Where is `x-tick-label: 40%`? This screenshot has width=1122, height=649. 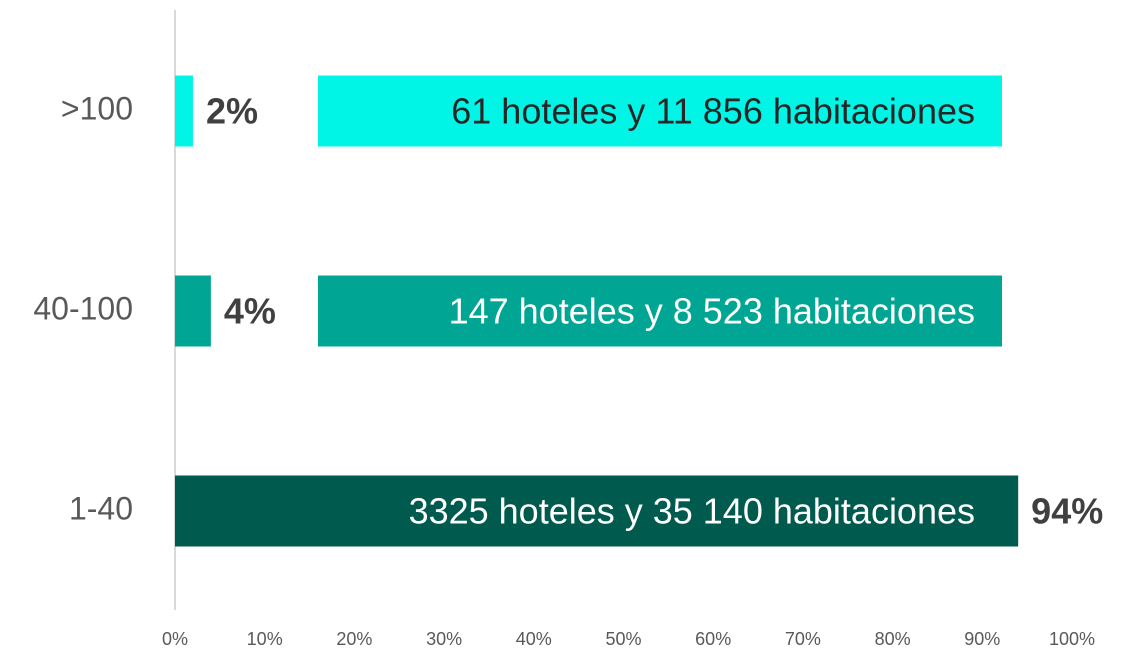 x-tick-label: 40% is located at coordinates (534, 639).